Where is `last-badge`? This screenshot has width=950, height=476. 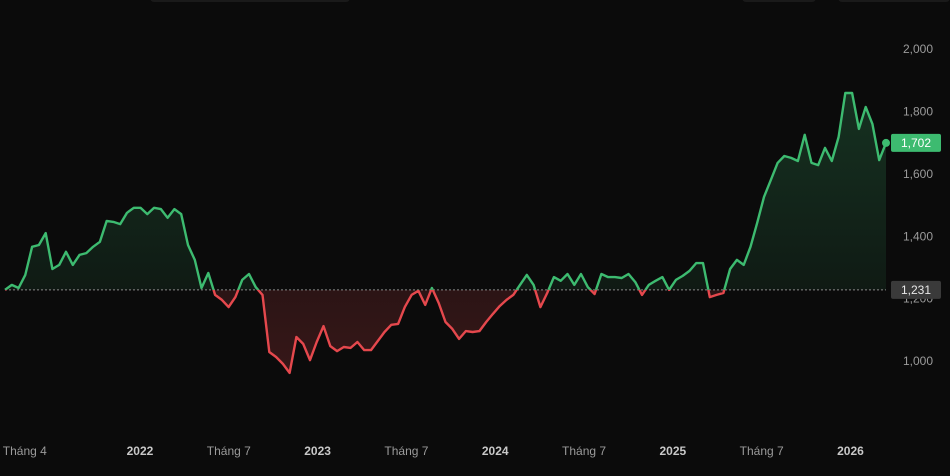
last-badge is located at coordinates (916, 142).